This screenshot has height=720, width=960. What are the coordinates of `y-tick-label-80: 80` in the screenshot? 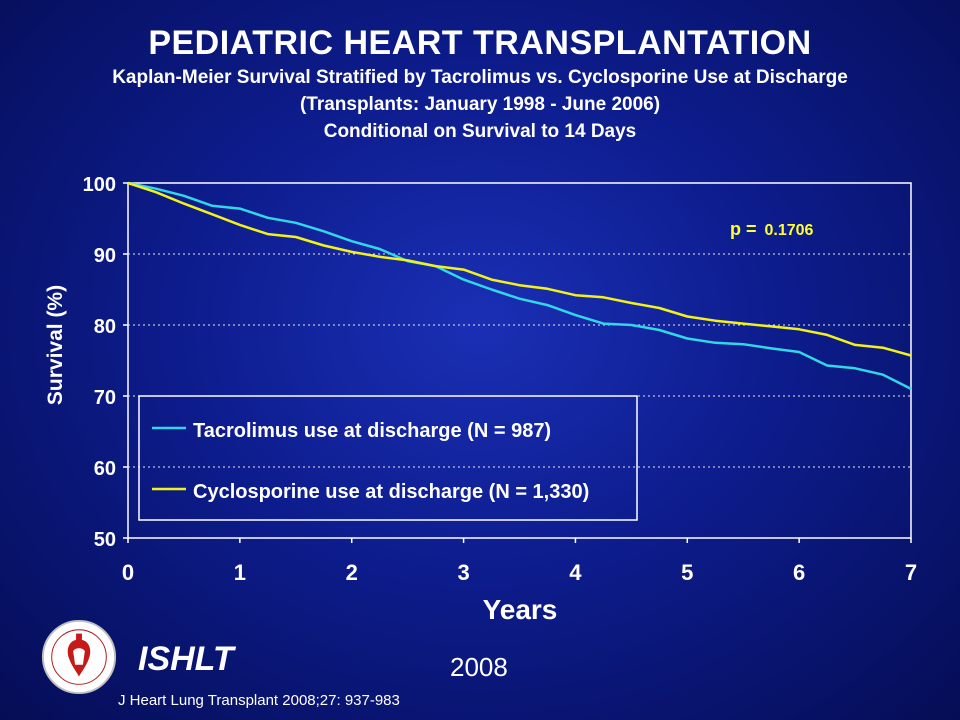 It's located at (105, 327).